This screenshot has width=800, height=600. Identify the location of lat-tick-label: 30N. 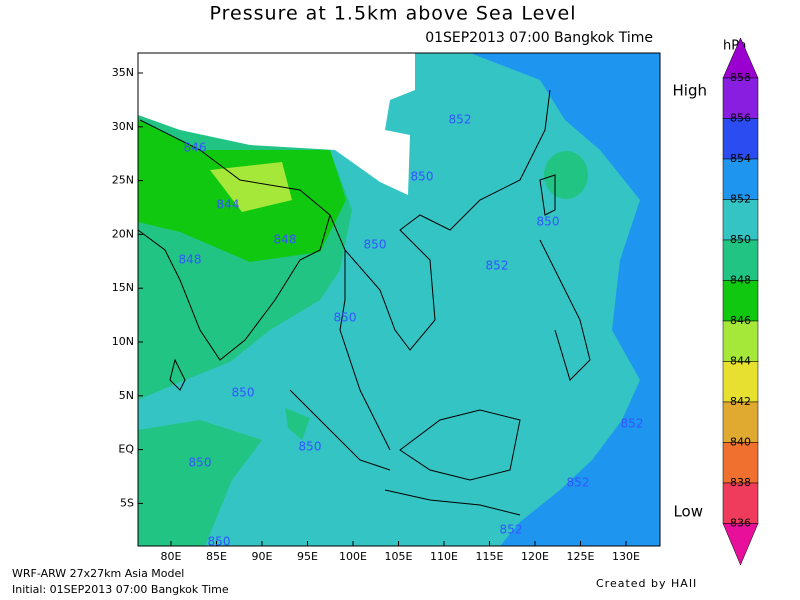
(123, 126).